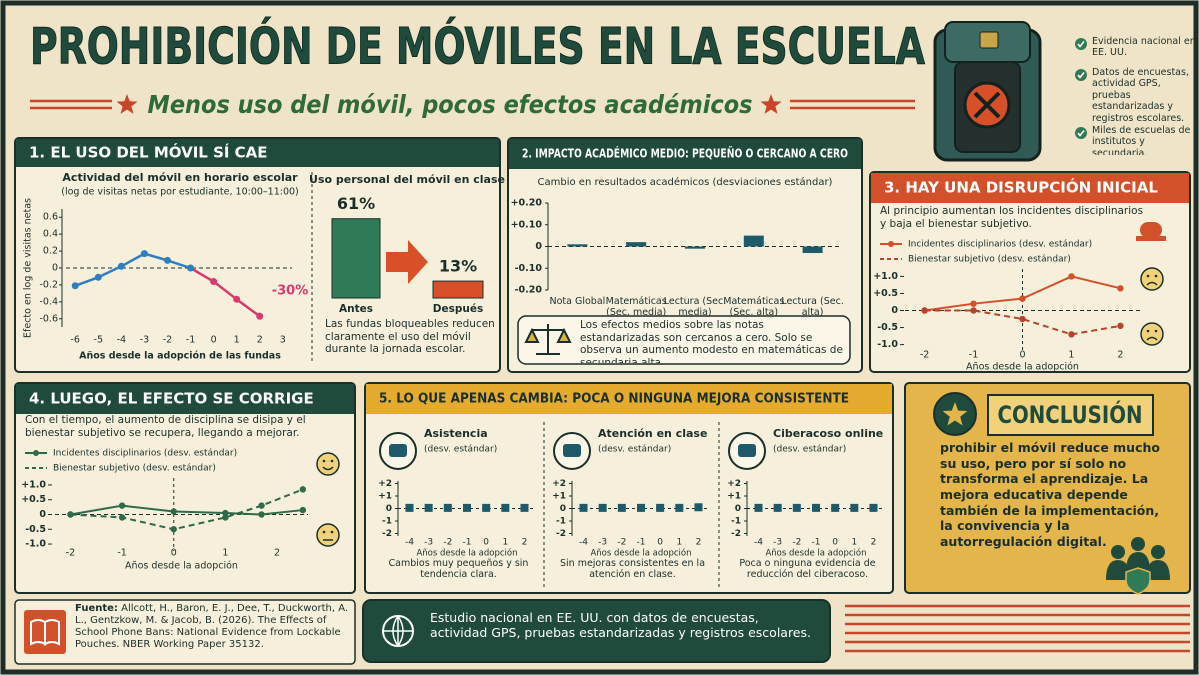 This screenshot has height=675, width=1199. Describe the element at coordinates (887, 327) in the screenshot. I see `y-tick-label: -0.5` at that location.